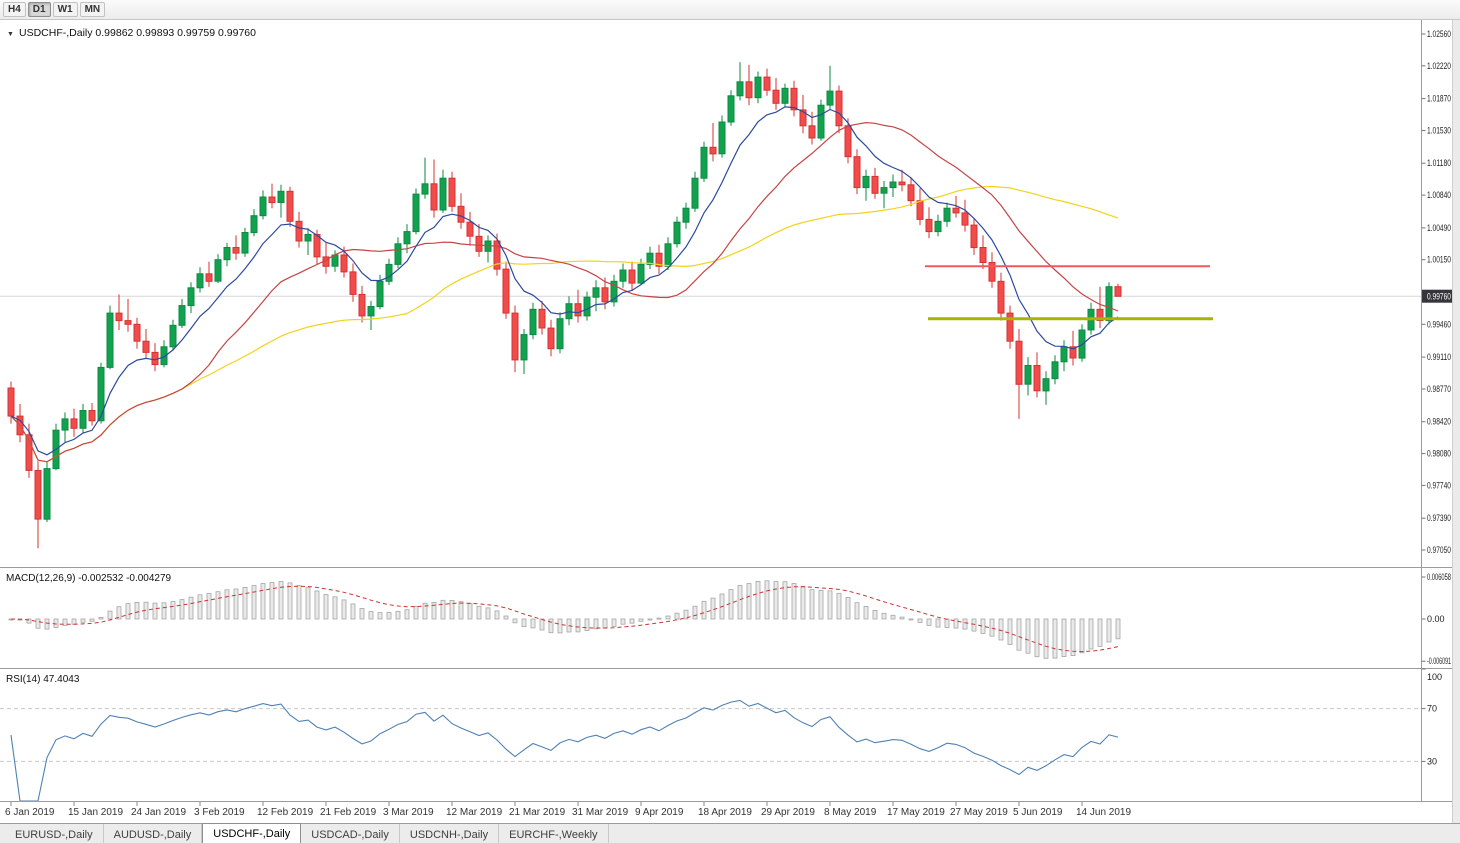 The image size is (1460, 843). What do you see at coordinates (1436, 619) in the screenshot?
I see `macd-axis-label: 0.00` at bounding box center [1436, 619].